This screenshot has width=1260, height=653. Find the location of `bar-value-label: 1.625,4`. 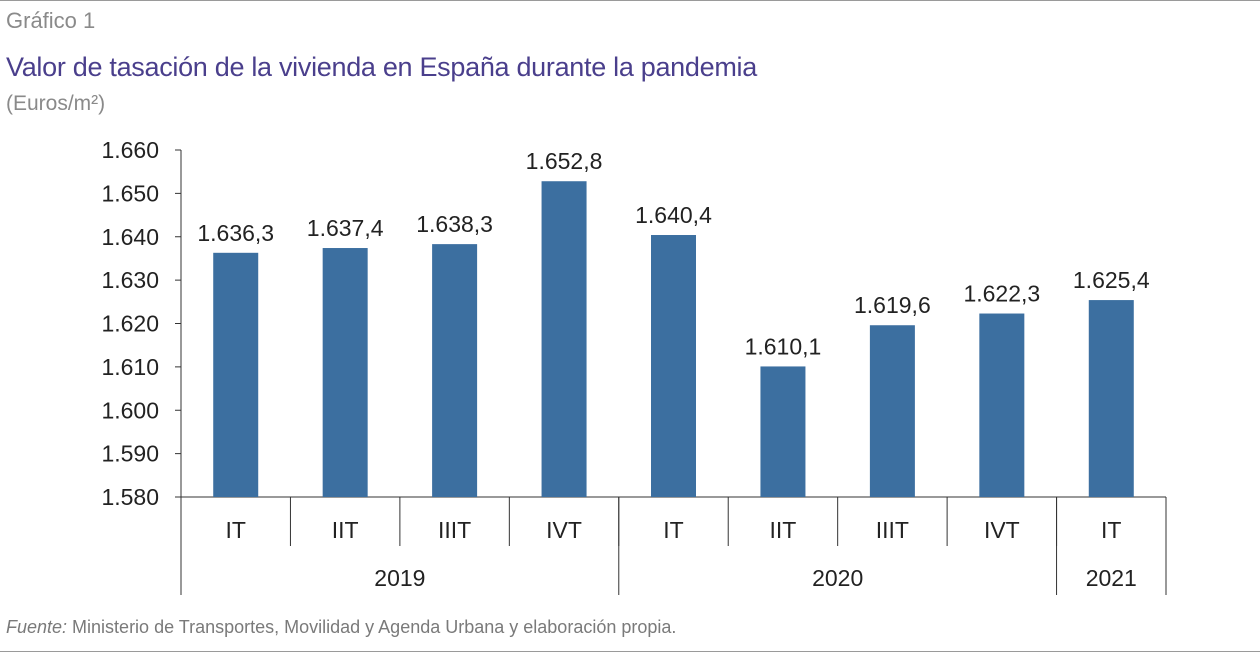

bar-value-label: 1.625,4 is located at coordinates (1111, 280).